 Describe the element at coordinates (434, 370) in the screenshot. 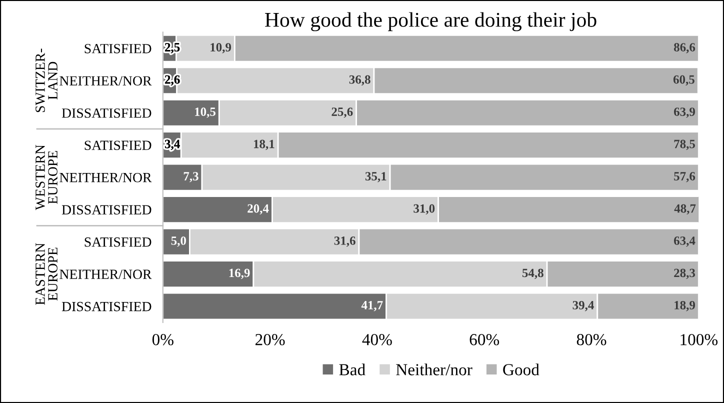

I see `legend-label: Neither/nor` at that location.